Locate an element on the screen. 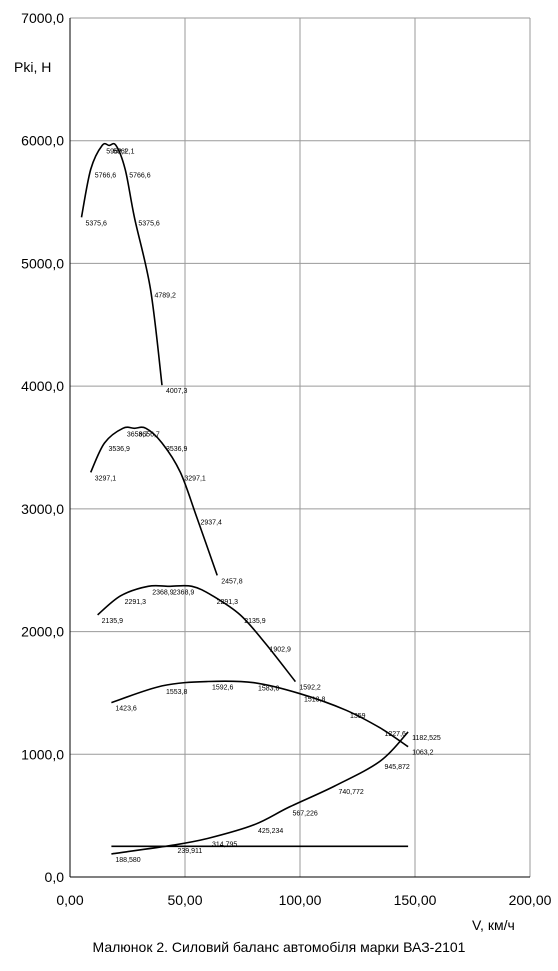  x-tick-label: 150,00 is located at coordinates (415, 900).